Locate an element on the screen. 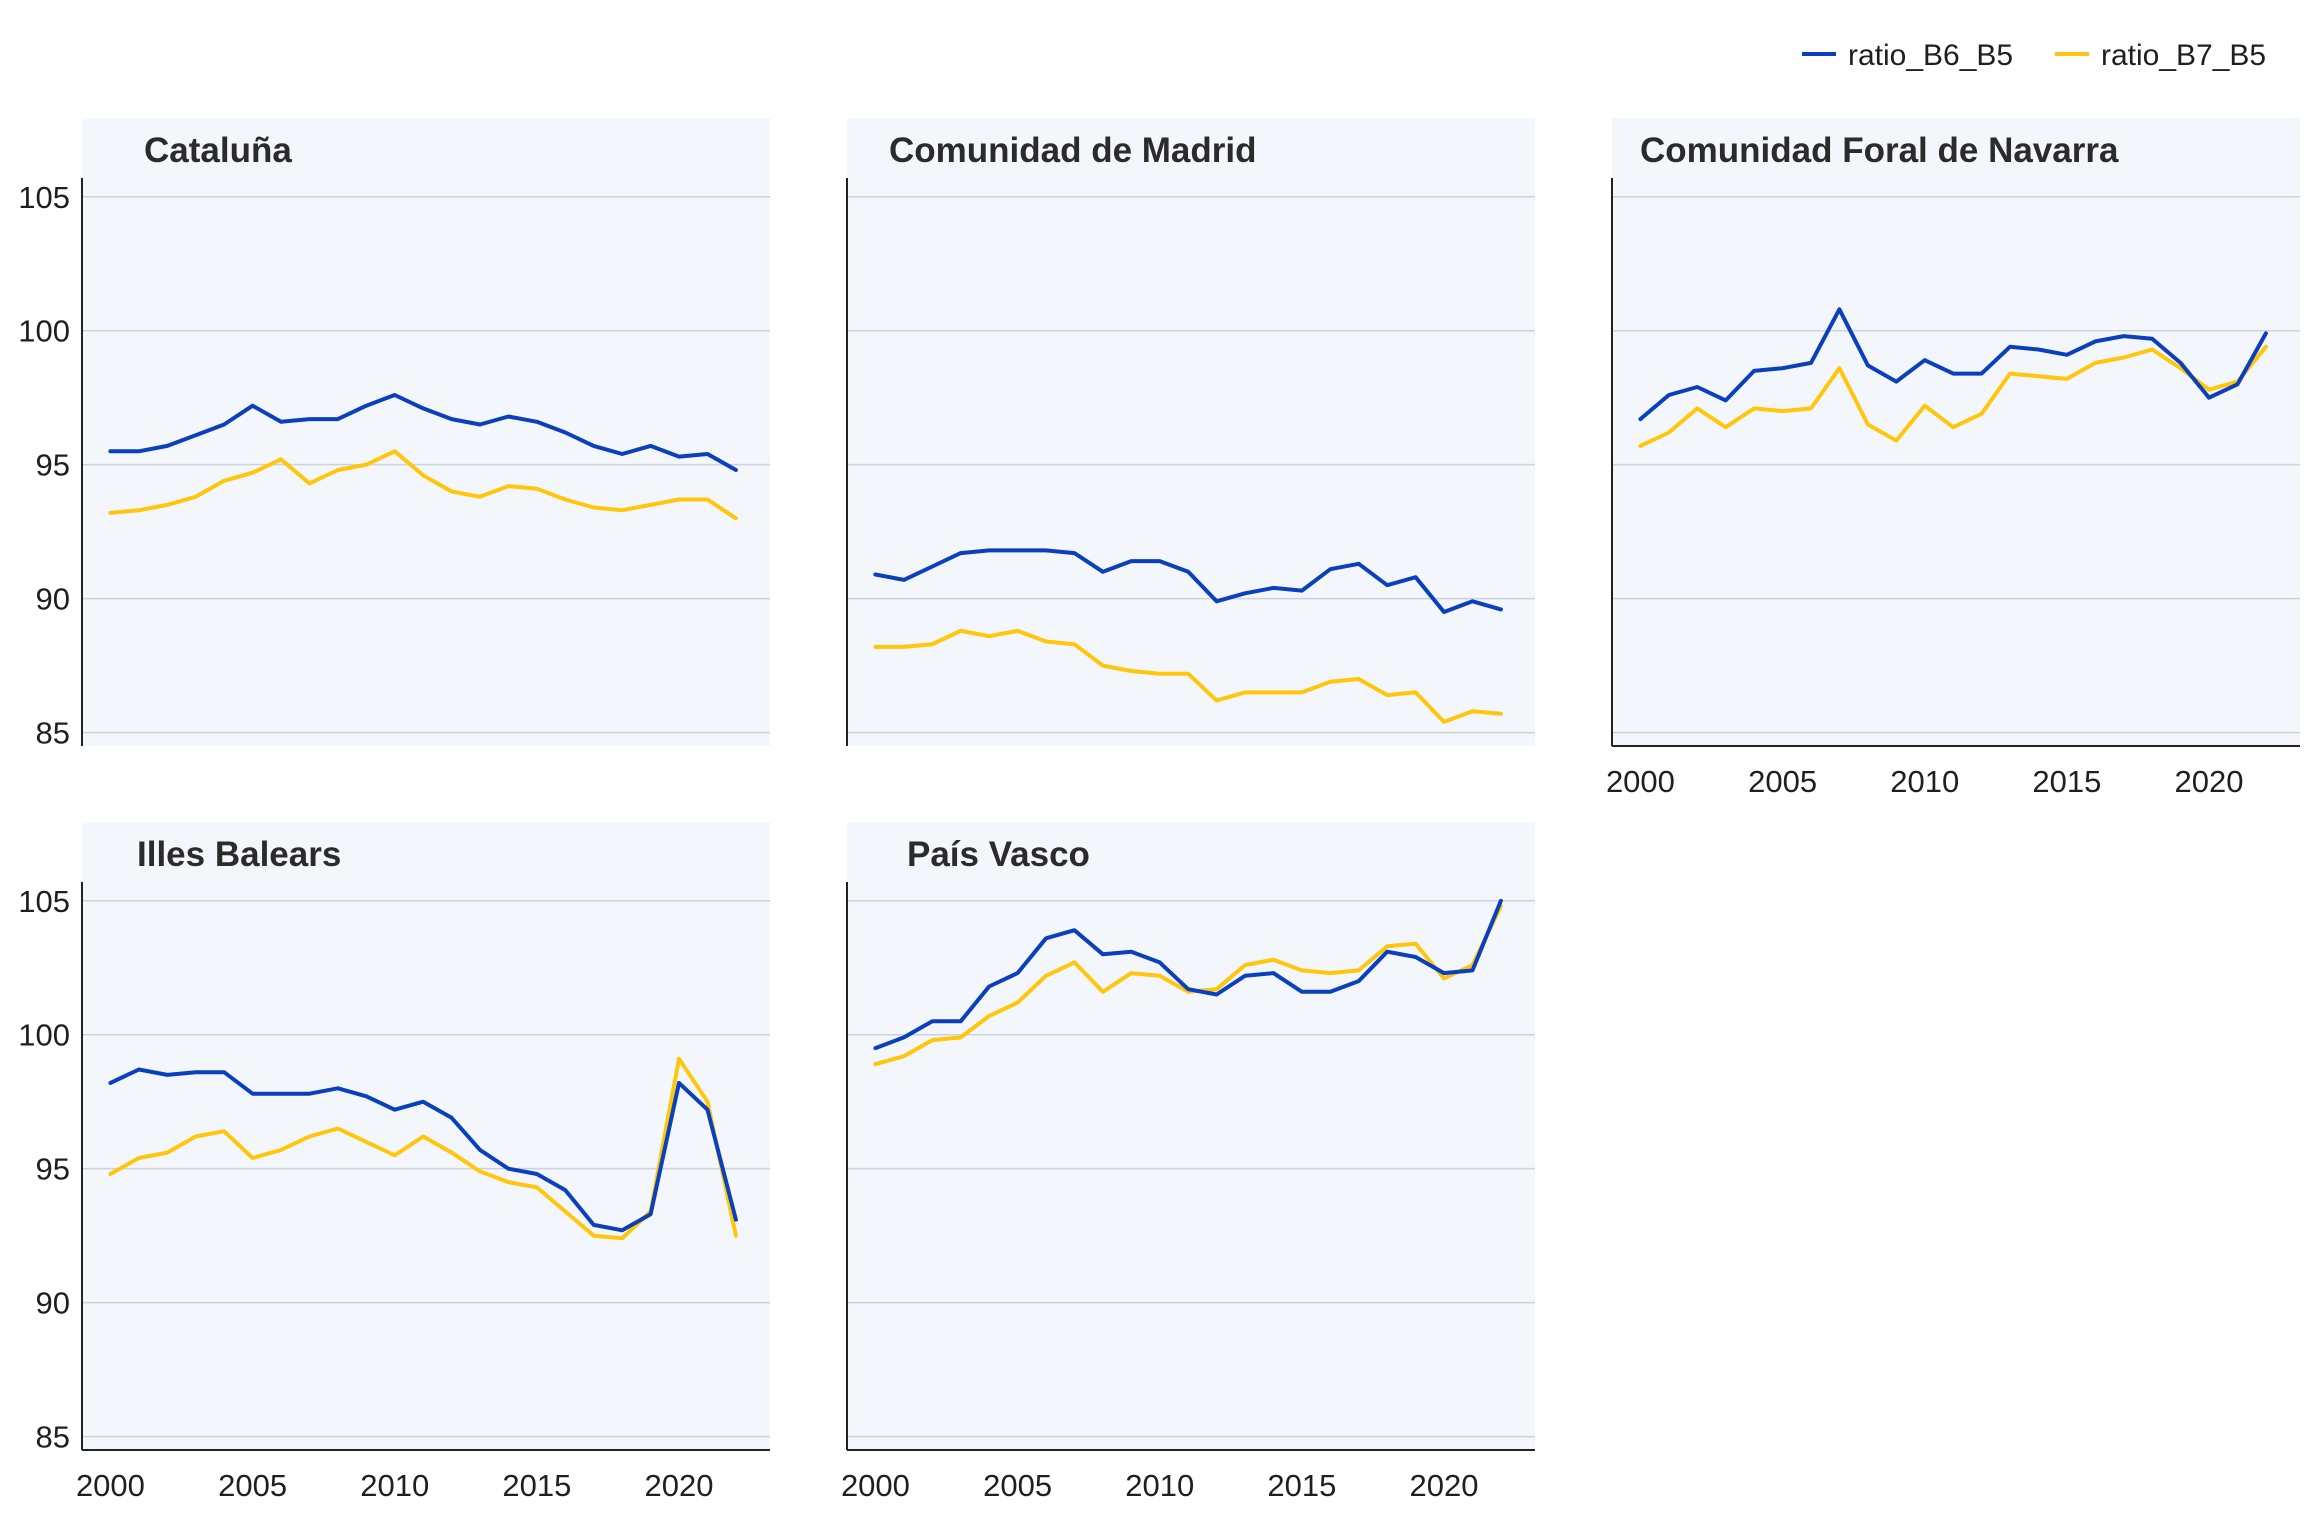  panel-title: Illes Balears is located at coordinates (239, 854).